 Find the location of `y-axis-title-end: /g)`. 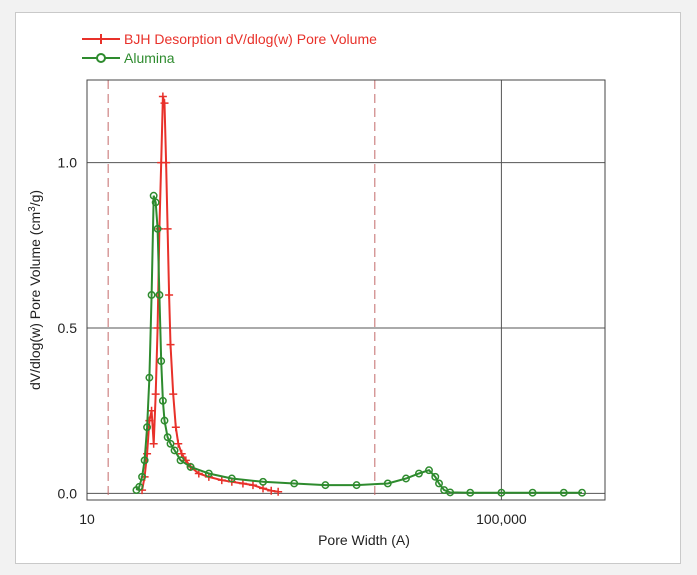

y-axis-title-end: /g) is located at coordinates (35, 198).